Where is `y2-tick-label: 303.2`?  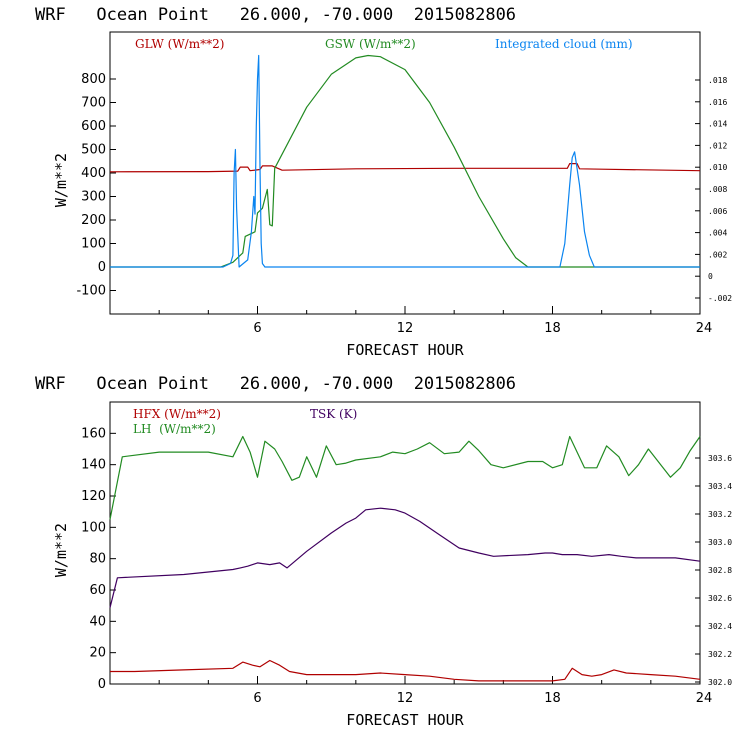 y2-tick-label: 303.2 is located at coordinates (720, 514).